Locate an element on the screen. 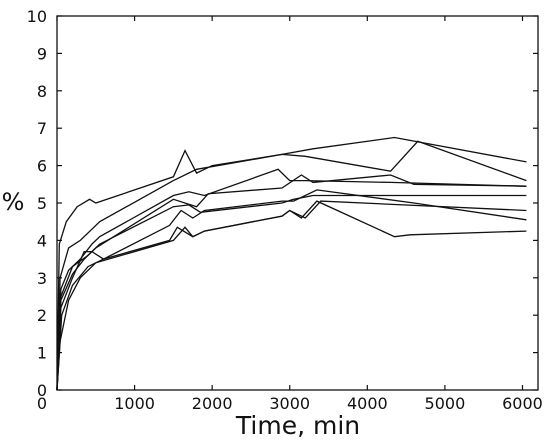 The image size is (550, 446). y-tick-label: 1 is located at coordinates (42, 353).